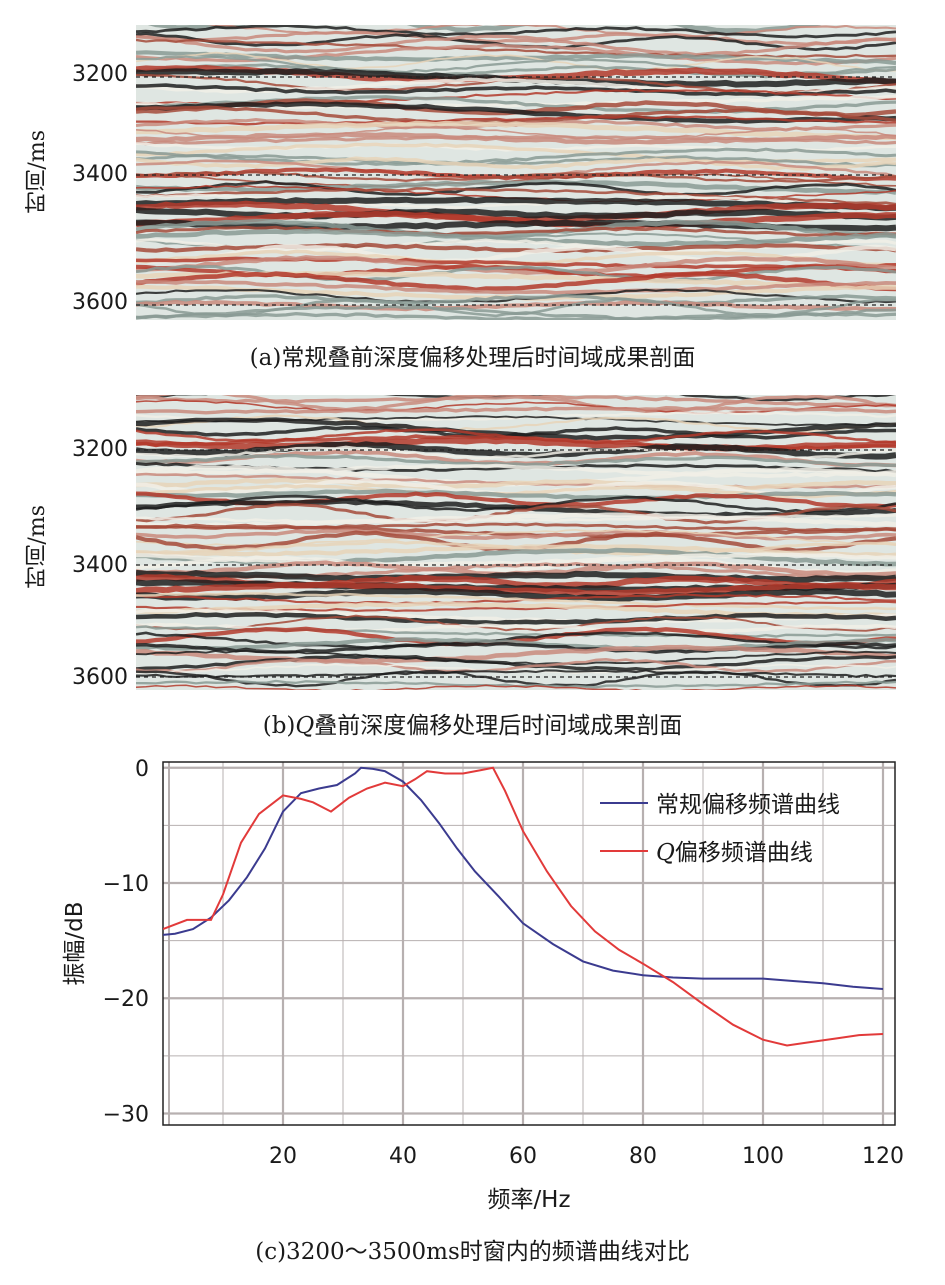  Describe the element at coordinates (643, 1156) in the screenshot. I see `x-tick-label: 80` at that location.